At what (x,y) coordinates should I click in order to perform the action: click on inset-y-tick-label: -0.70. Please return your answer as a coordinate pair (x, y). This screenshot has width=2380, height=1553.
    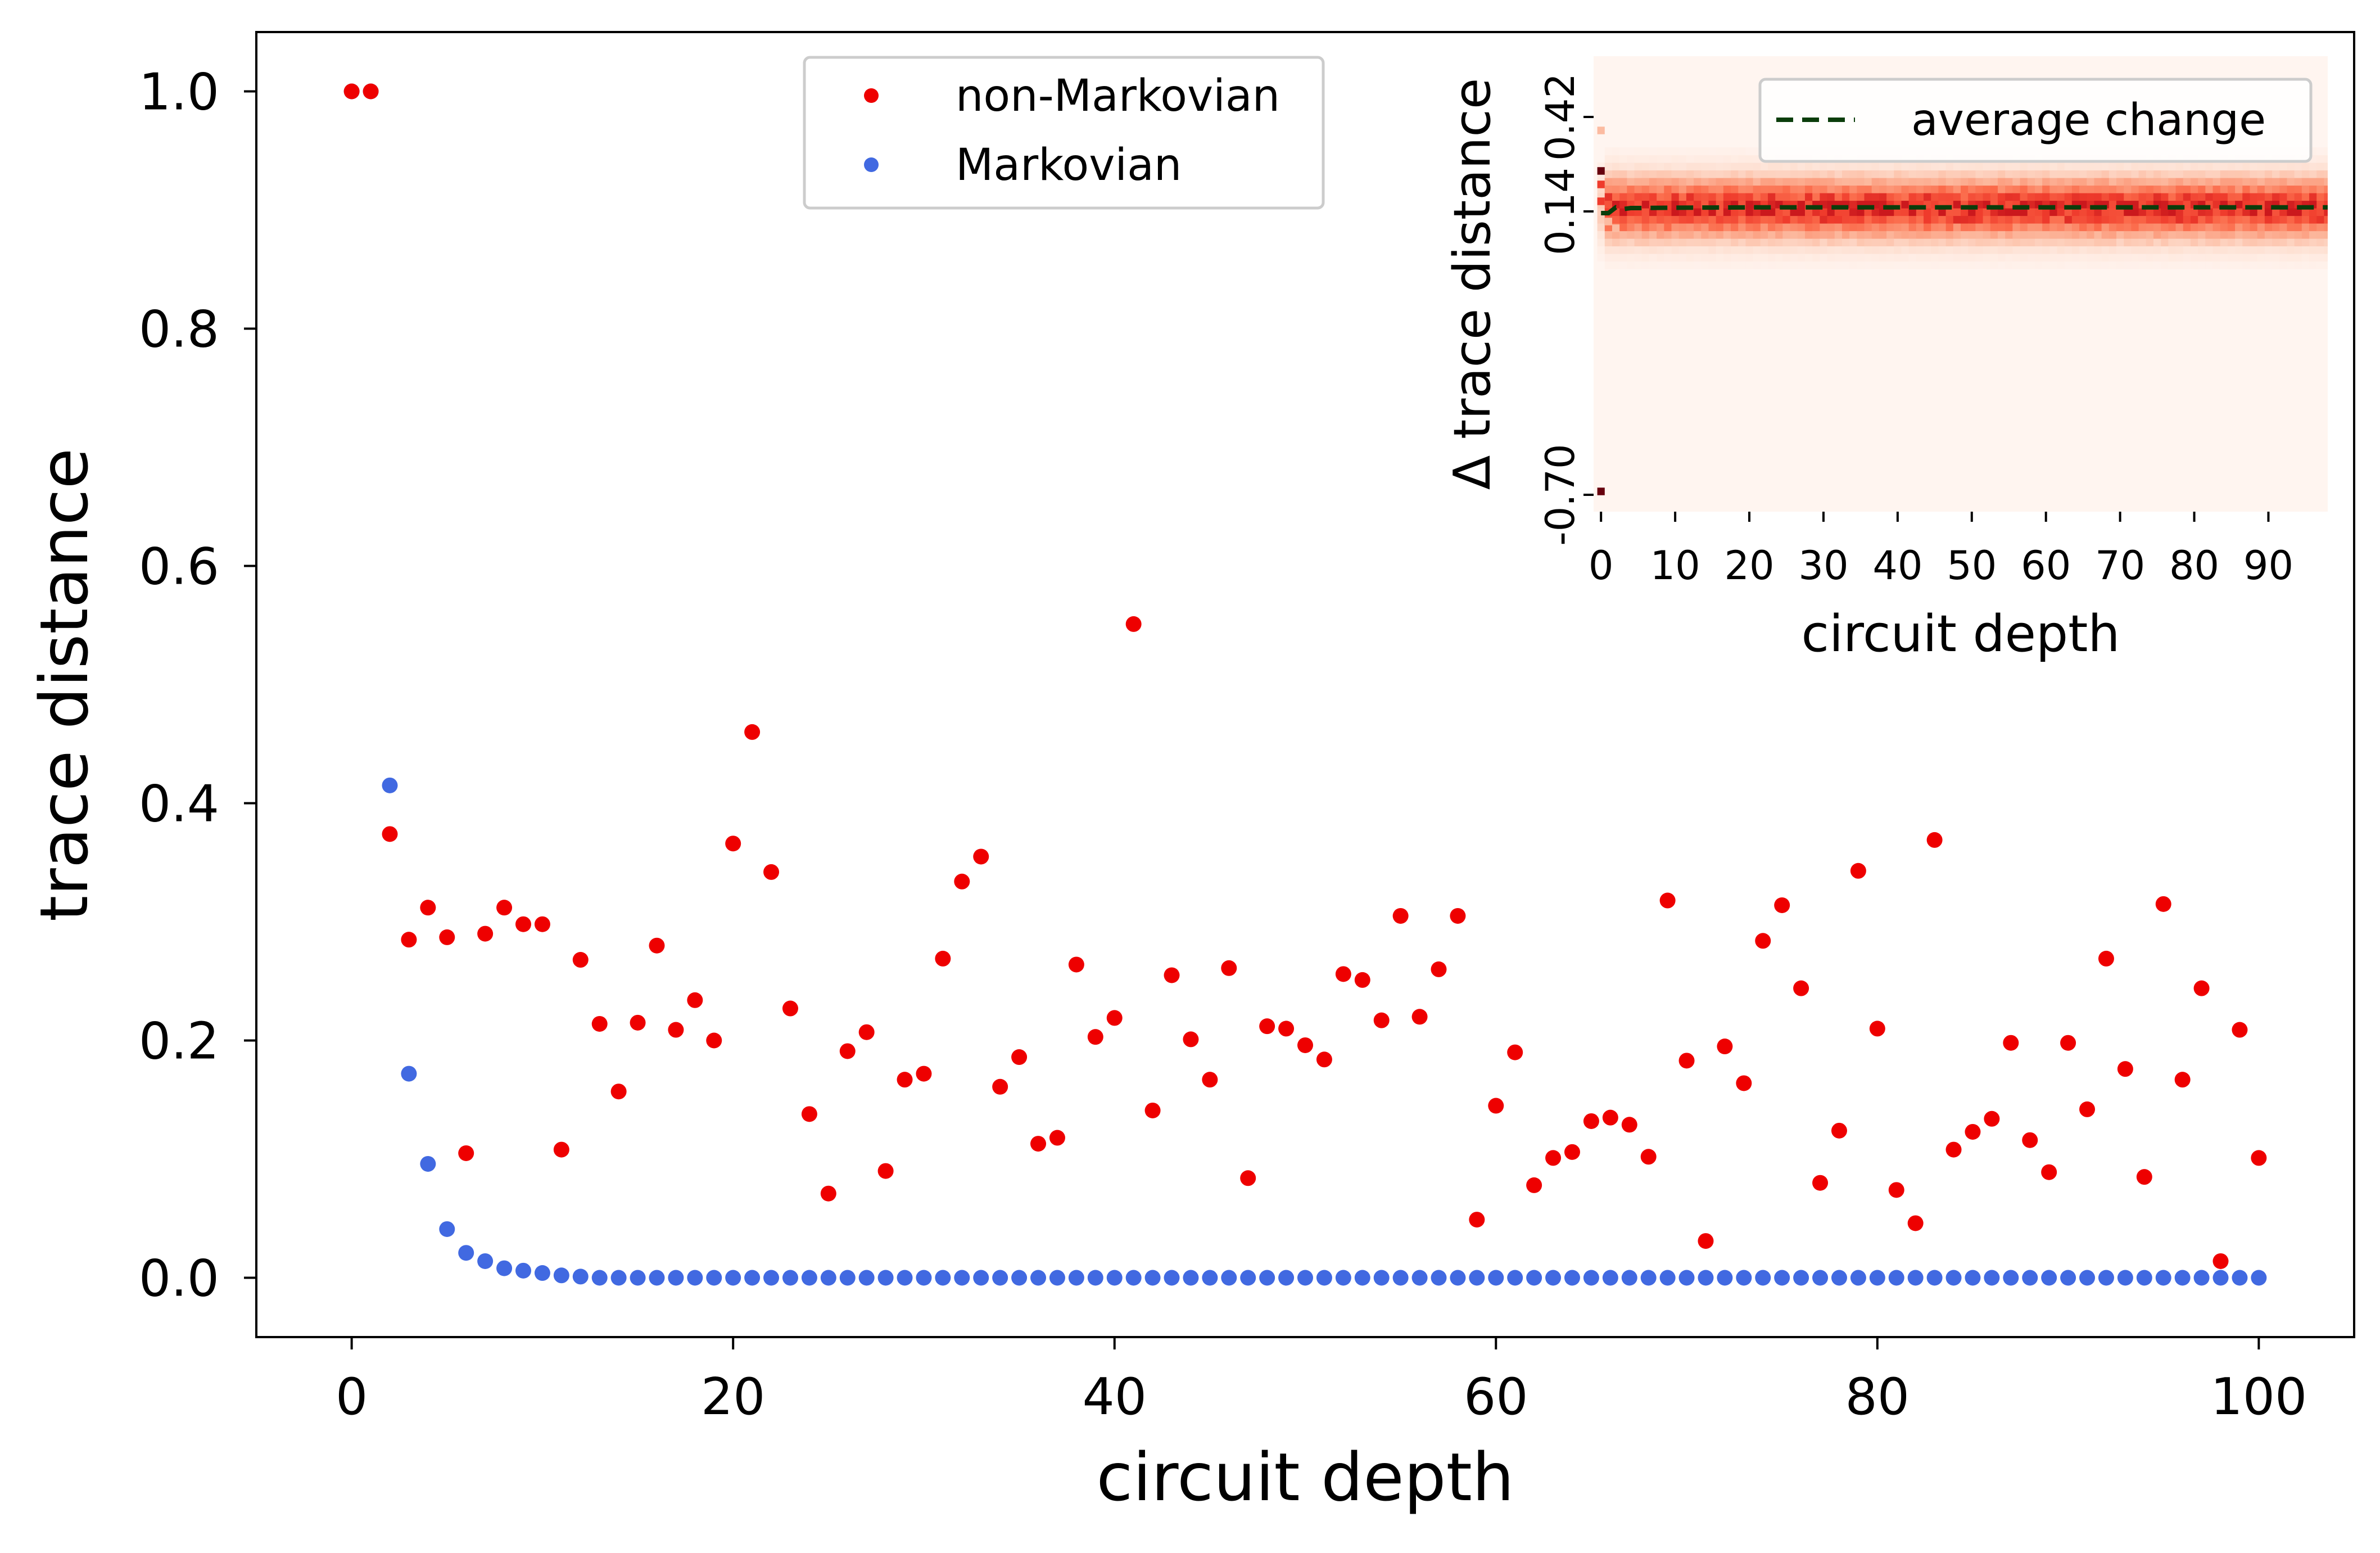
    Looking at the image, I should click on (1560, 495).